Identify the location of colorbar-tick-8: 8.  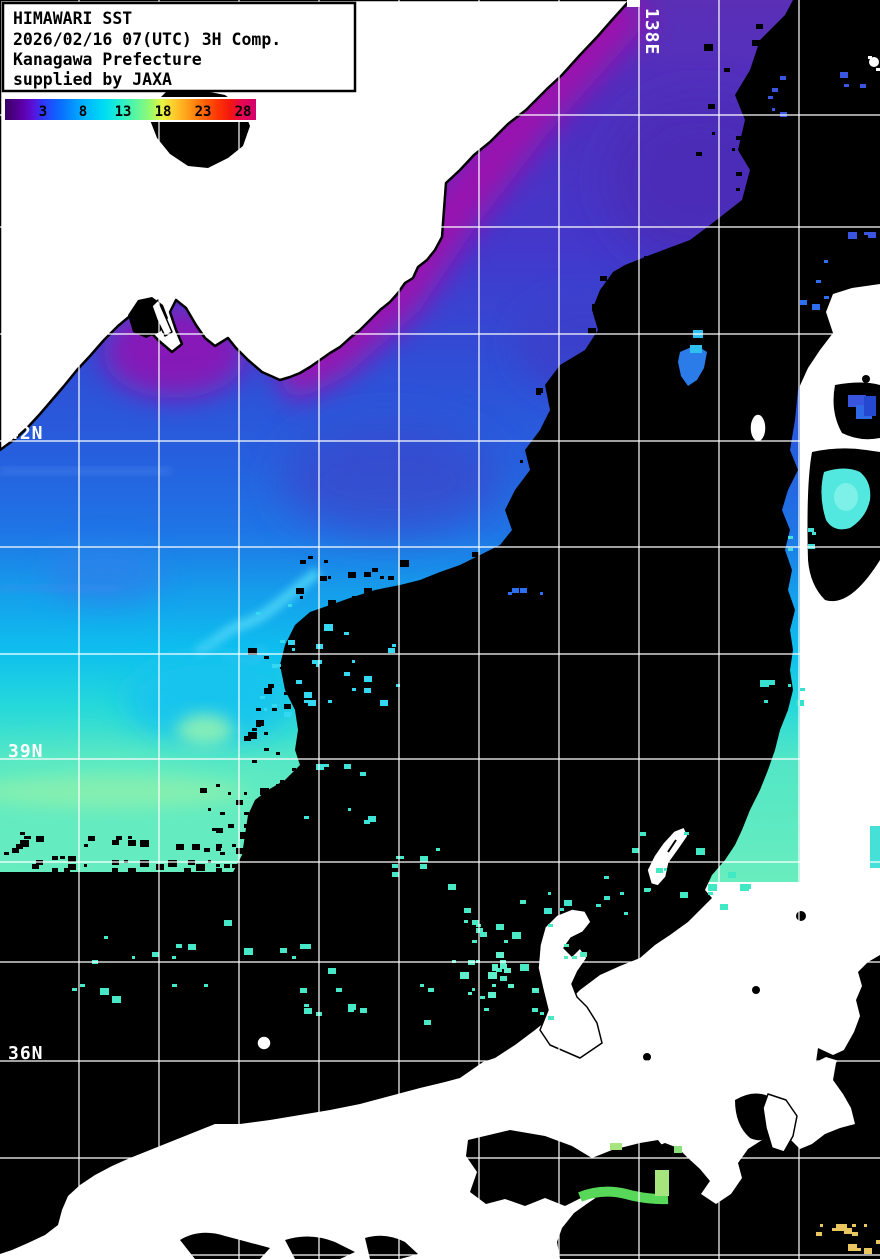
(83, 112).